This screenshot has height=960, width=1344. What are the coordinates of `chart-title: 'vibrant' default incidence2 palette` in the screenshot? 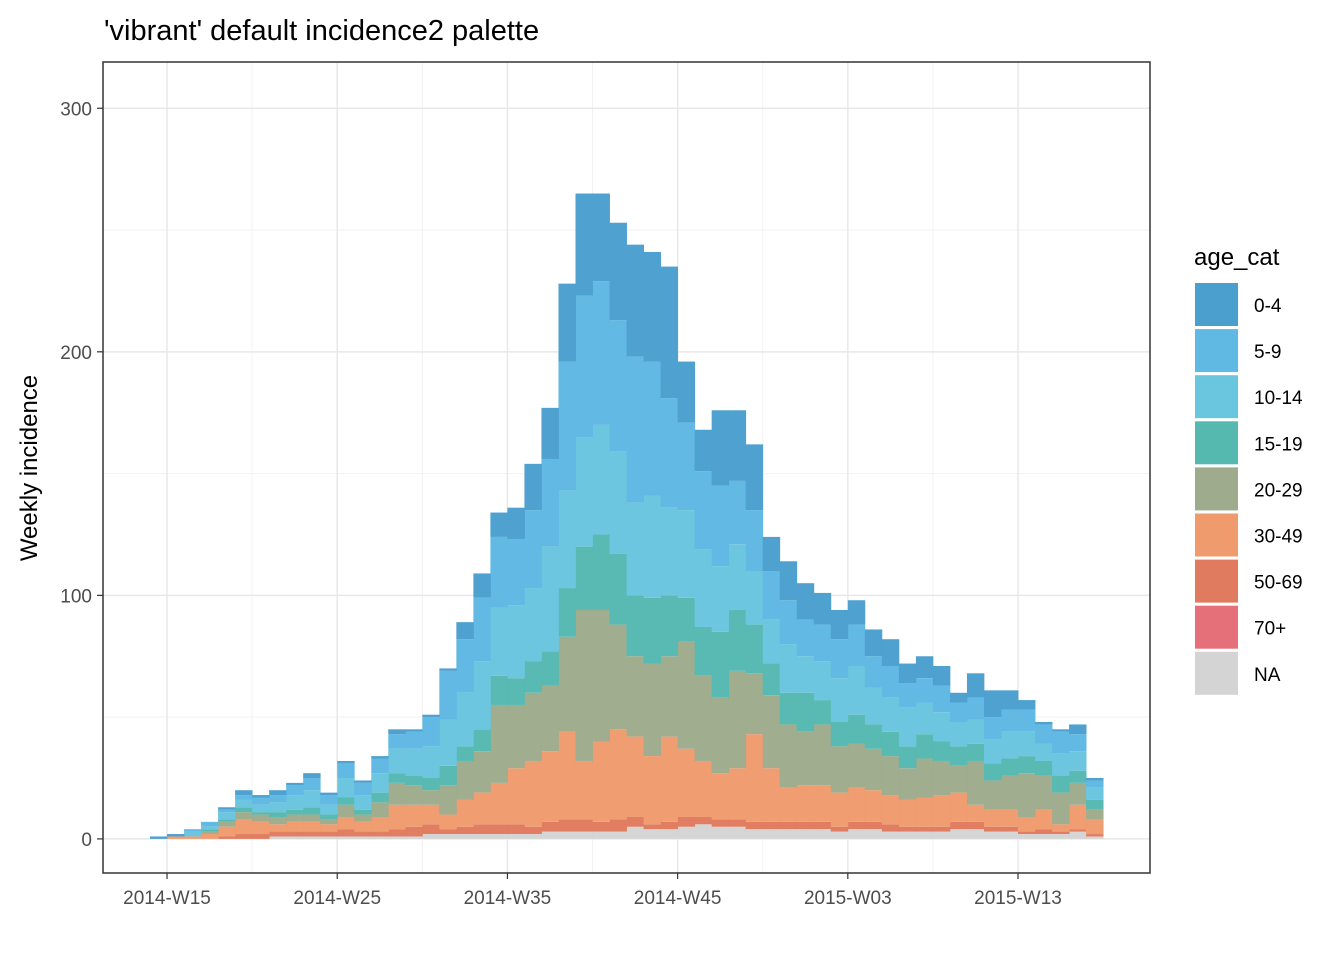 It's located at (321, 31).